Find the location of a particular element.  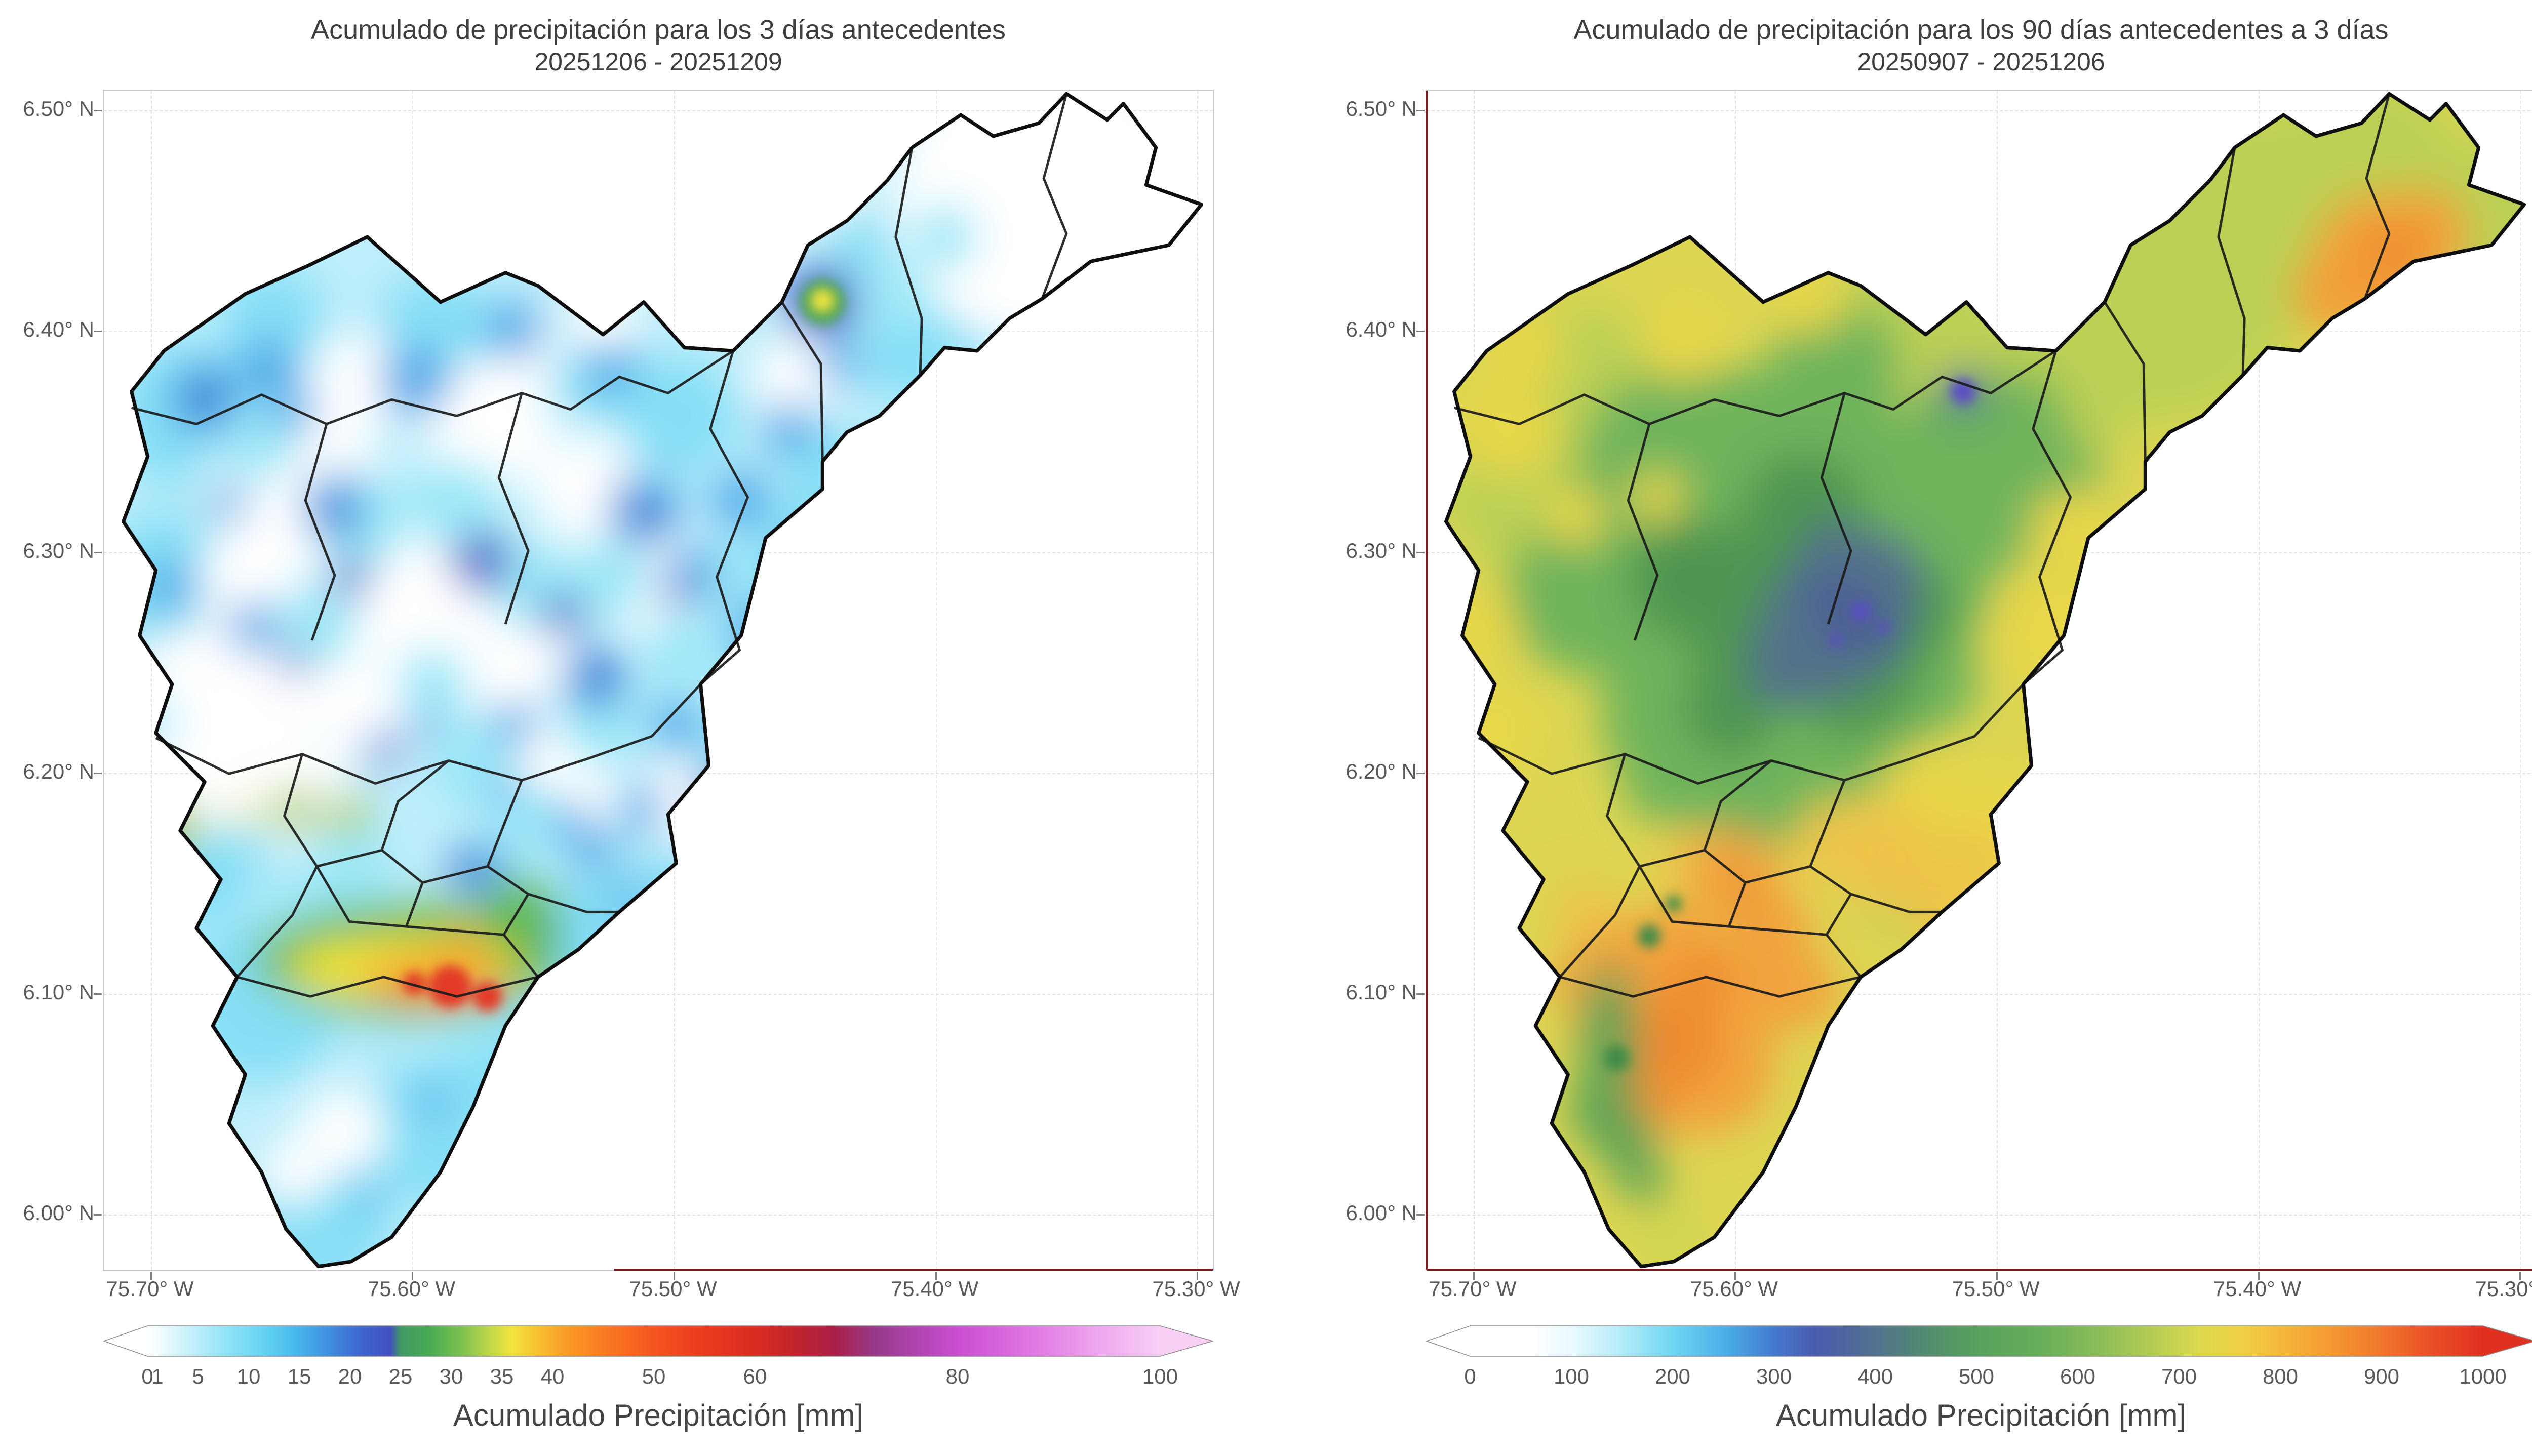

colorbar-tick-label: 700 is located at coordinates (2179, 1376).